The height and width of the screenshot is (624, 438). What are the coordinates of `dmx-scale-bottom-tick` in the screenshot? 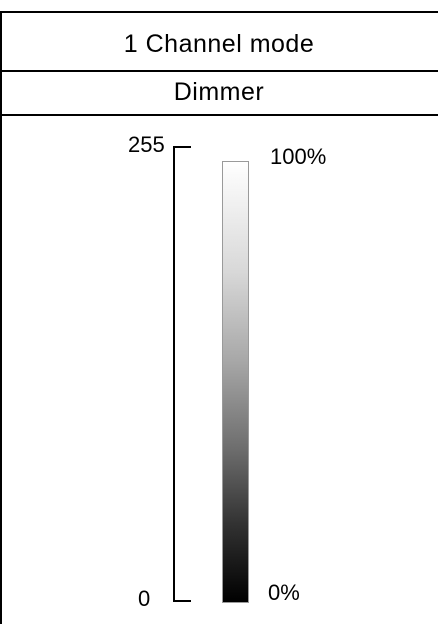 It's located at (182, 601).